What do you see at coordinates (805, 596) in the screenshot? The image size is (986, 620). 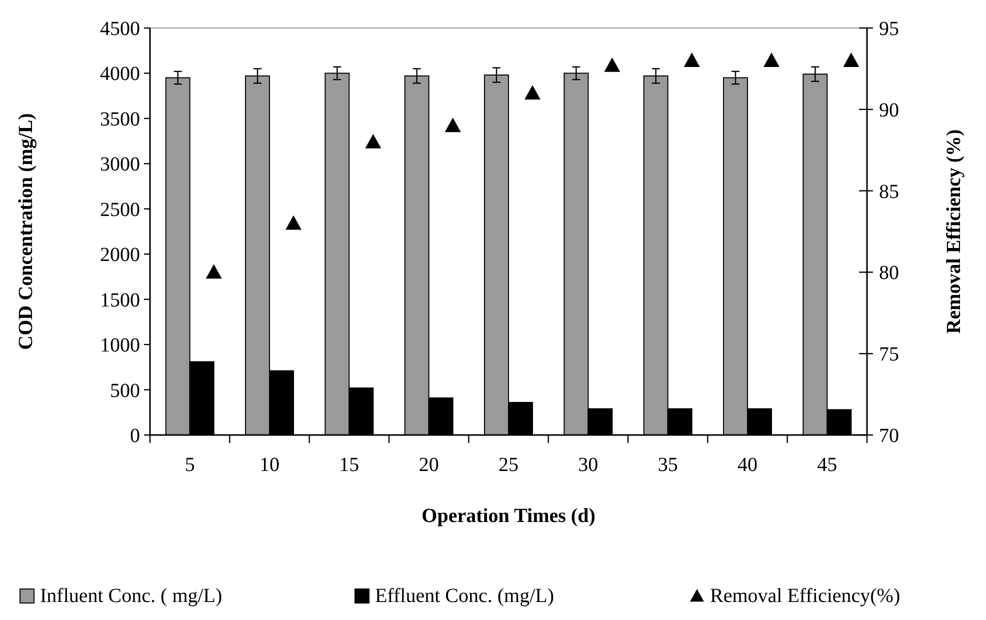 I see `legend-label: Removal Efficiency(%)` at bounding box center [805, 596].